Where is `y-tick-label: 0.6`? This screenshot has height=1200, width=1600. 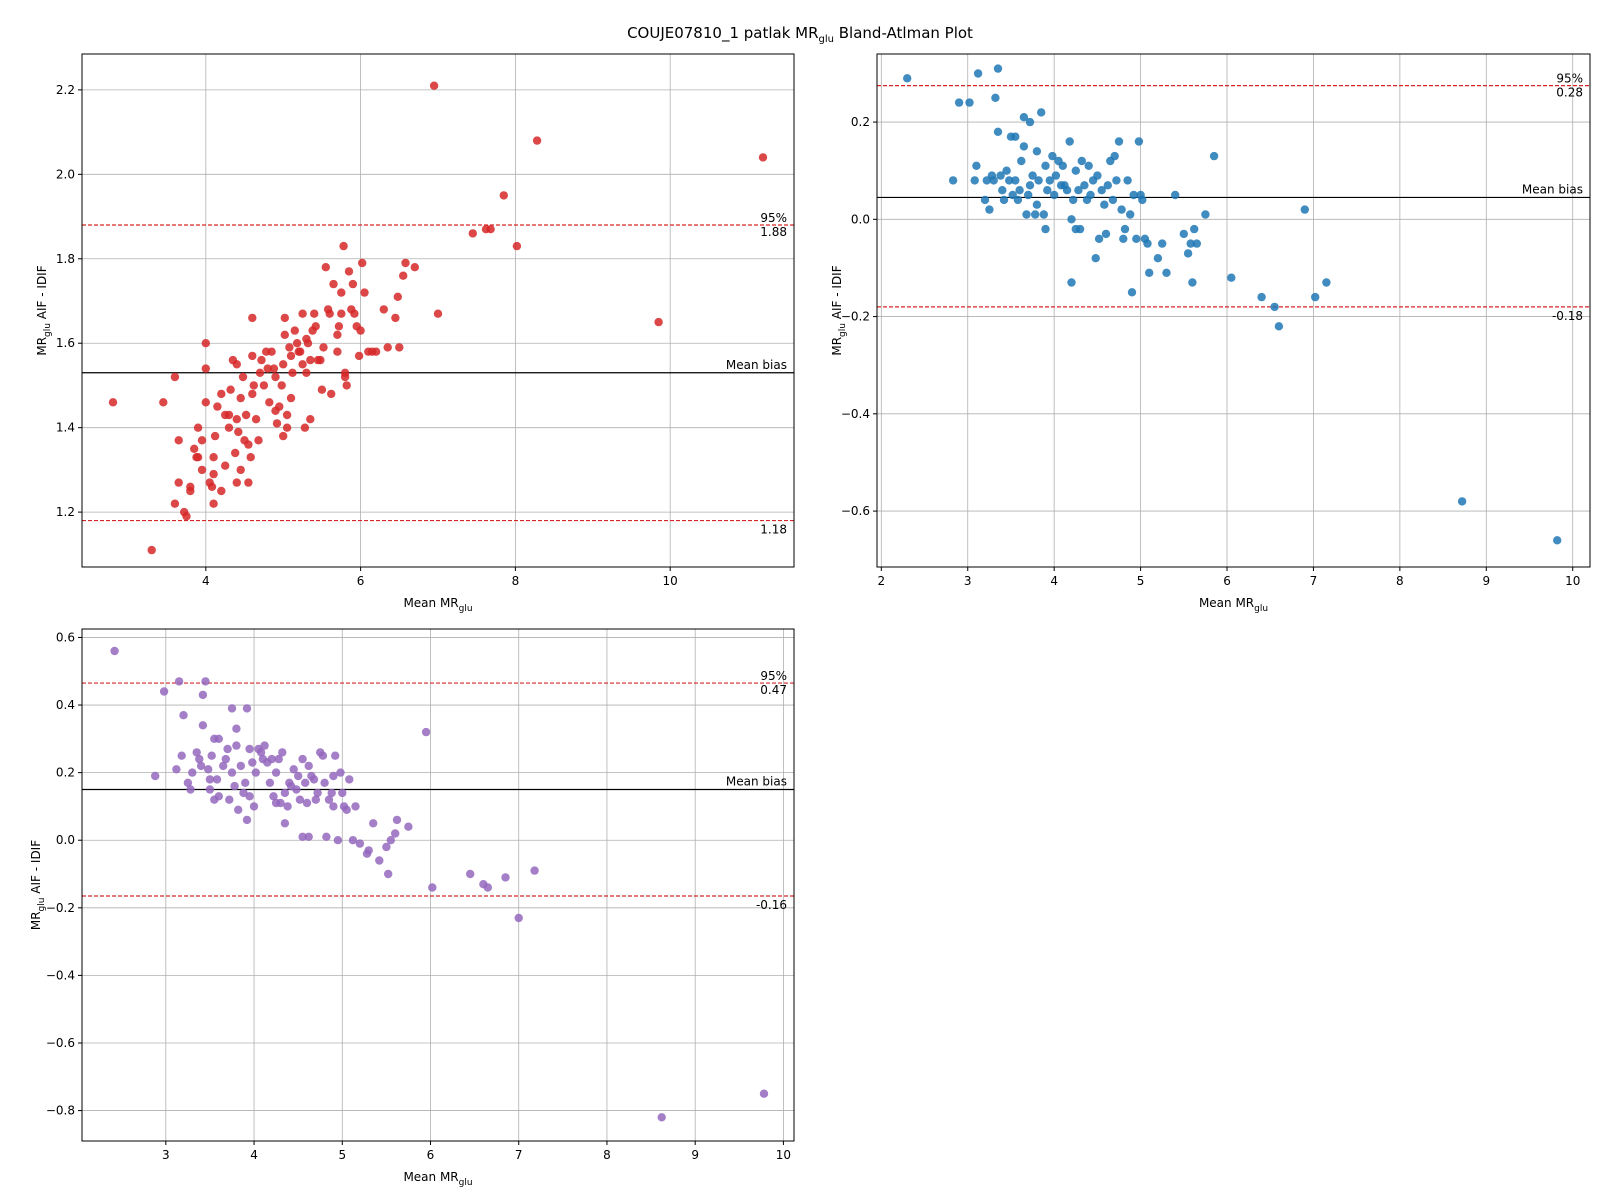 y-tick-label: 0.6 is located at coordinates (65, 637).